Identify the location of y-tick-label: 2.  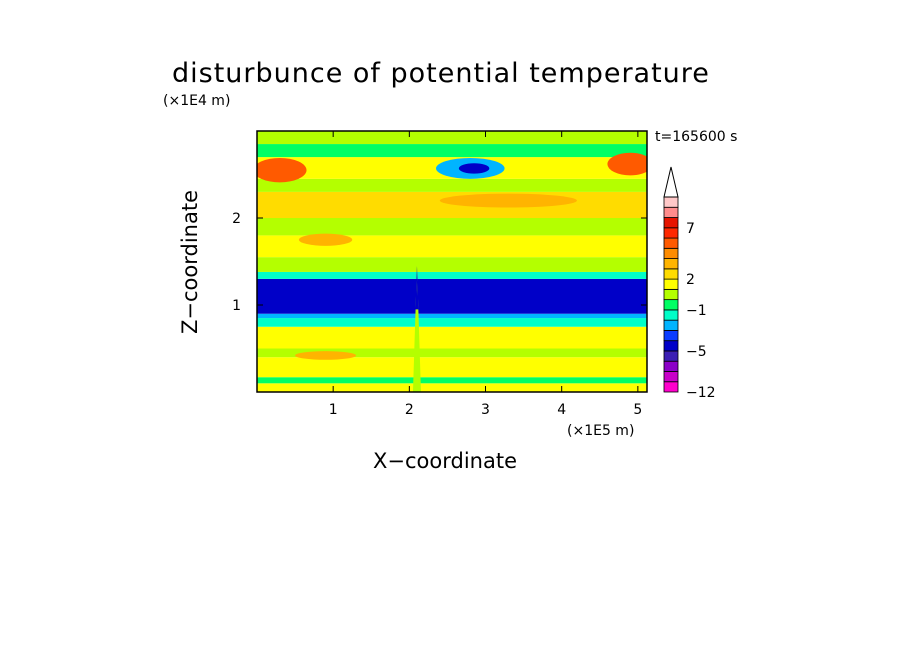
(236, 219).